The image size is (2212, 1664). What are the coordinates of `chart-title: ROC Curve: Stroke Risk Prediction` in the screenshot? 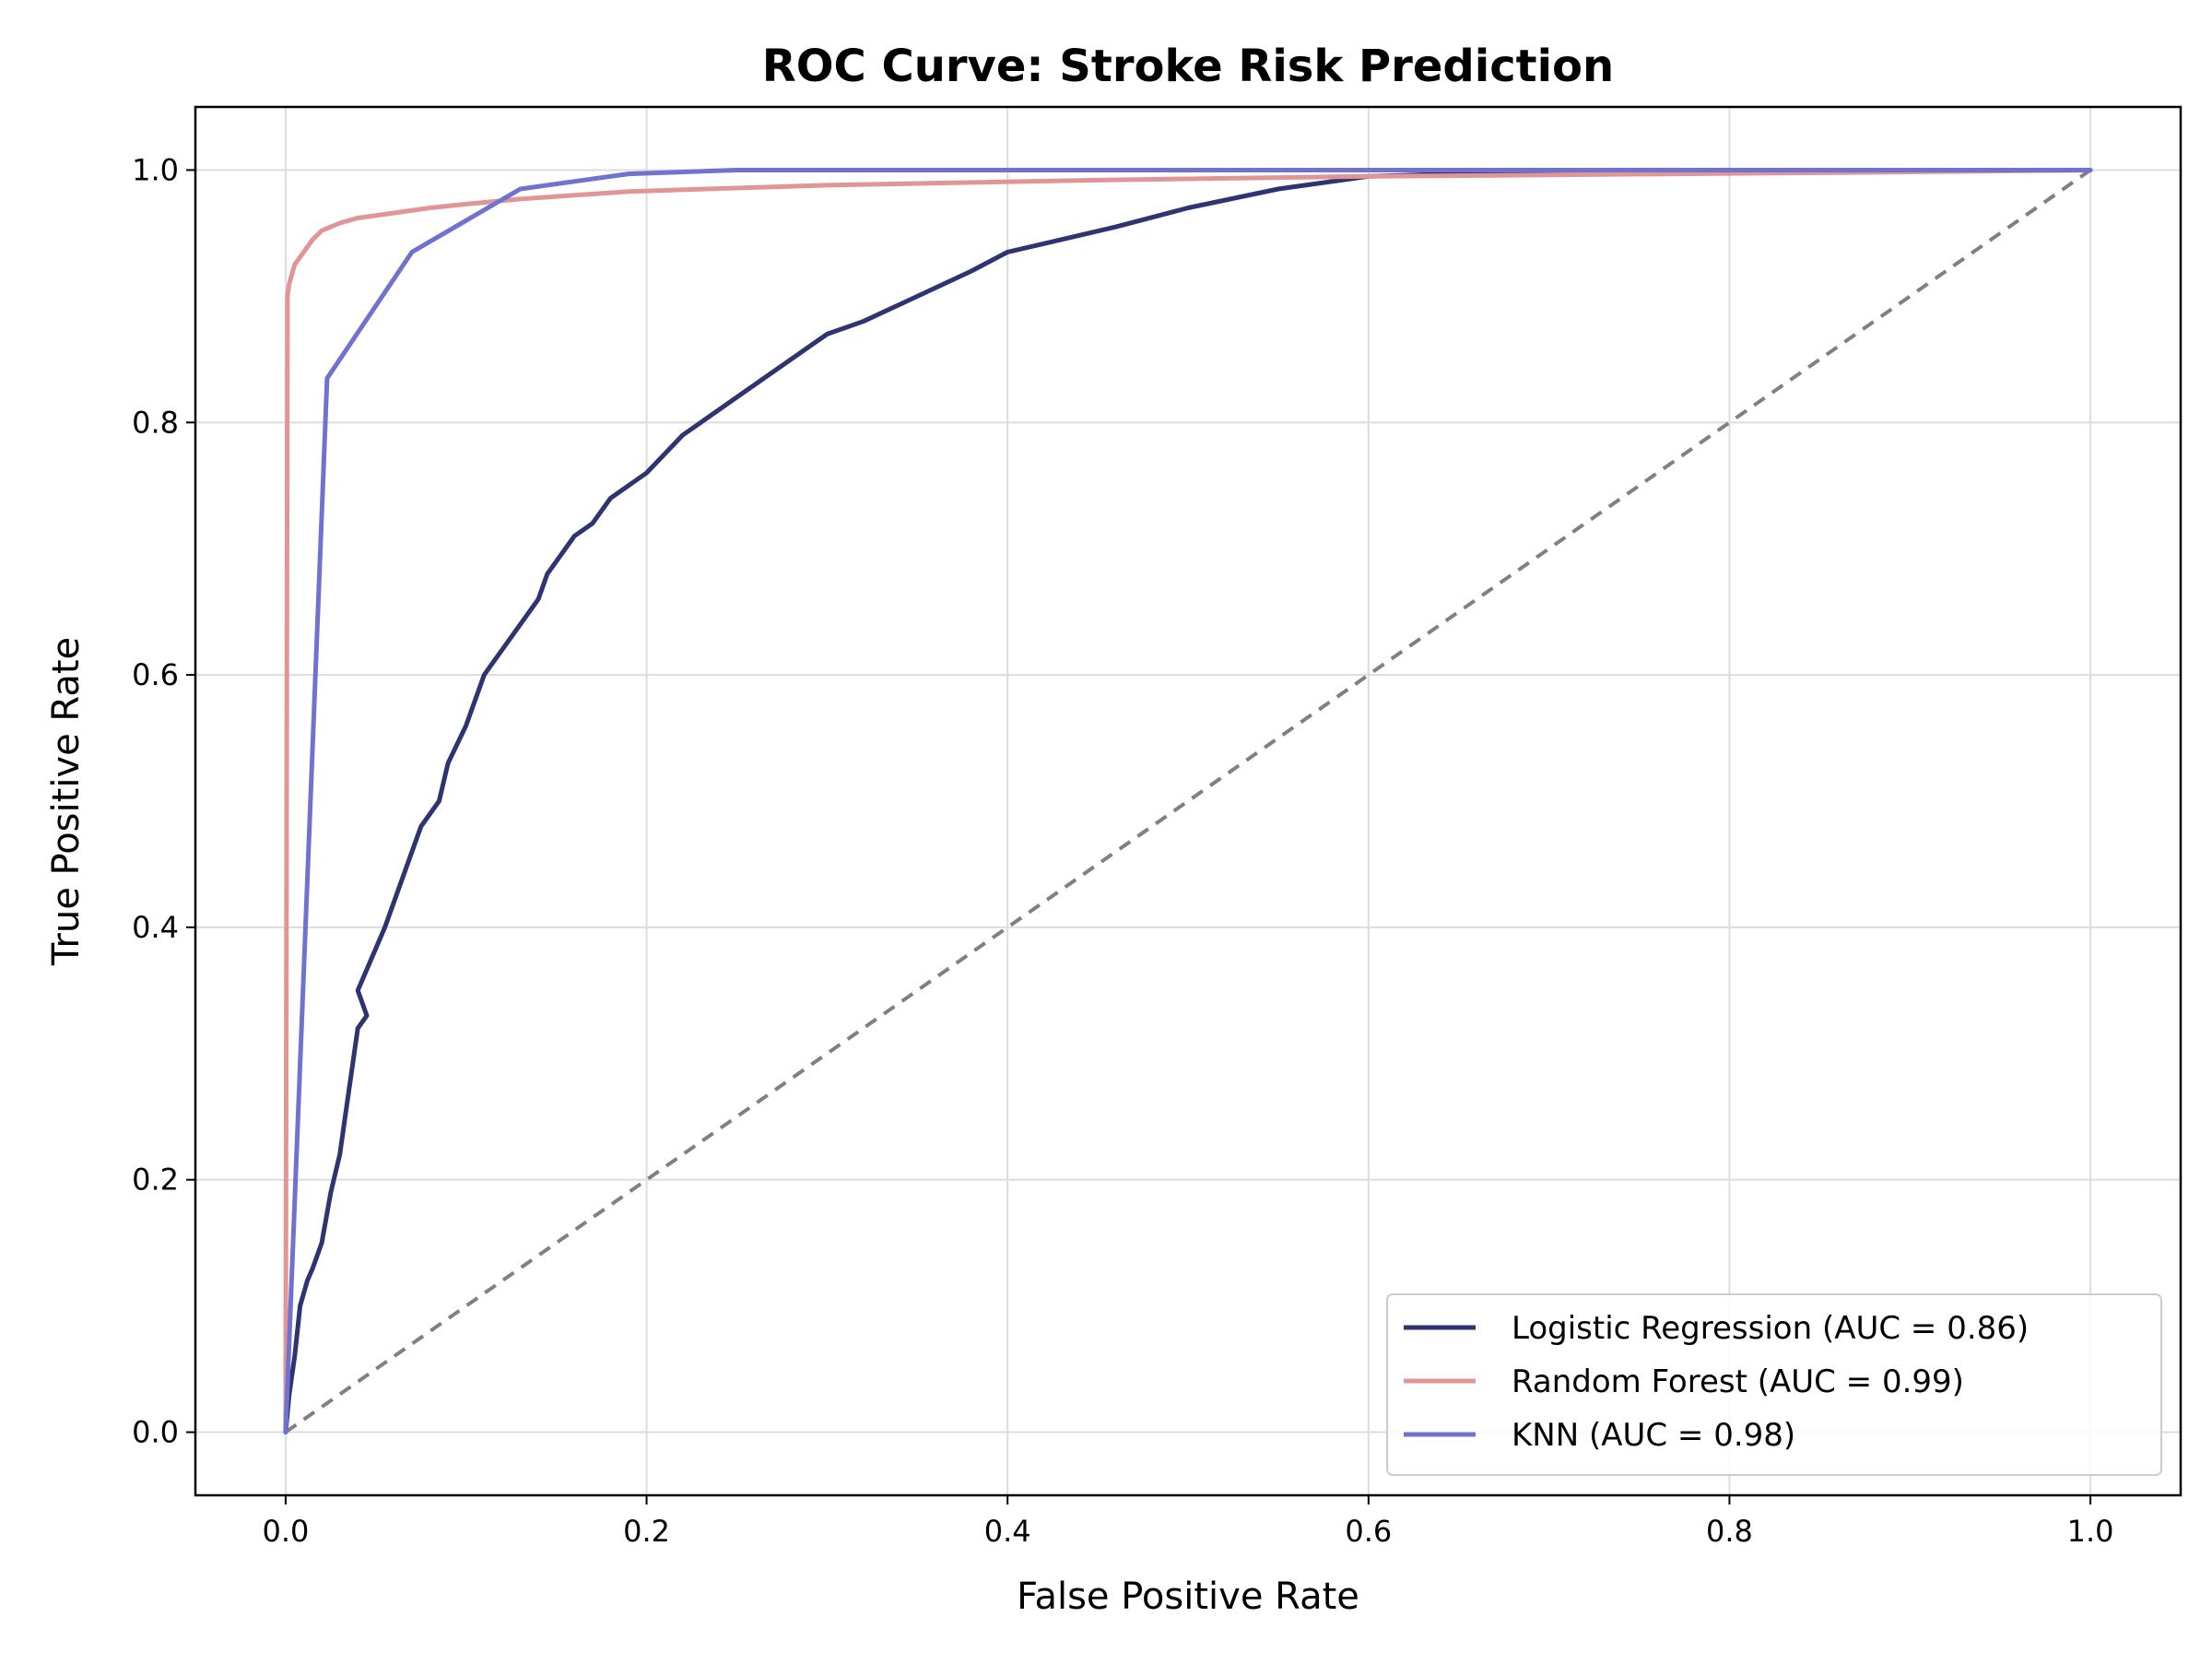 It's located at (1188, 66).